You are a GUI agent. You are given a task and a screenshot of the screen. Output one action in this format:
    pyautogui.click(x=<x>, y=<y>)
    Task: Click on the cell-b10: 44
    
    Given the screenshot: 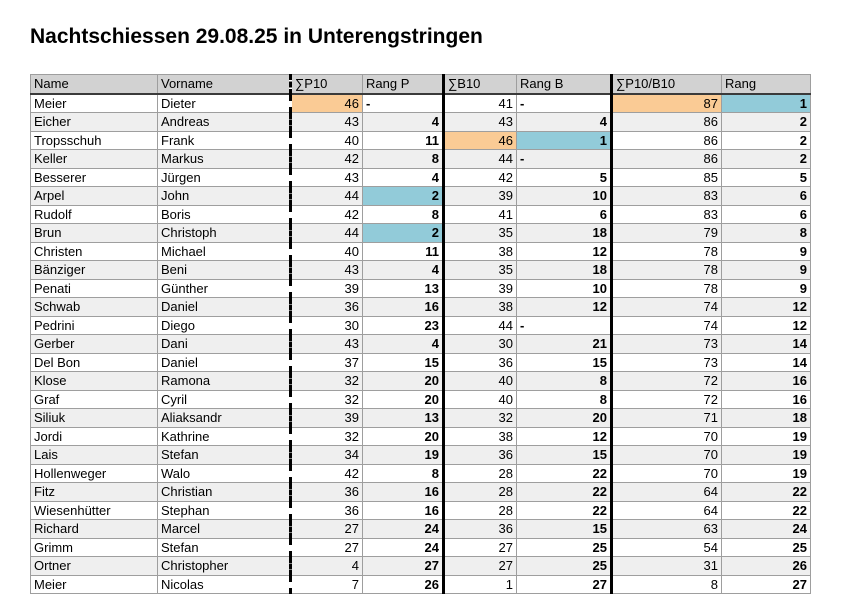 What is the action you would take?
    pyautogui.click(x=479, y=159)
    